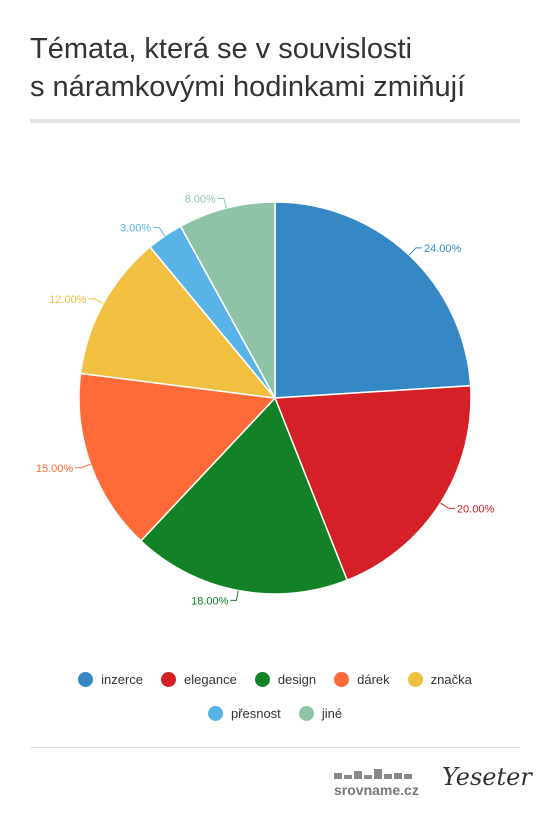  What do you see at coordinates (275, 121) in the screenshot?
I see `title-rule` at bounding box center [275, 121].